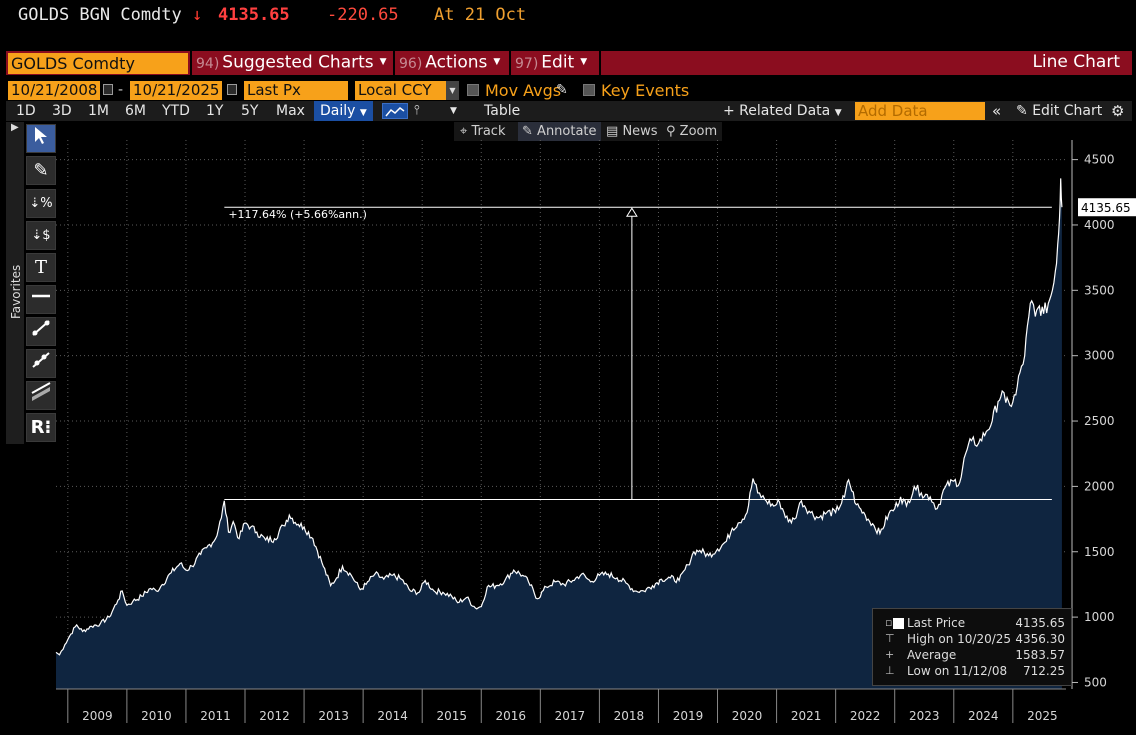  What do you see at coordinates (983, 716) in the screenshot?
I see `x-tick-label: 2024` at bounding box center [983, 716].